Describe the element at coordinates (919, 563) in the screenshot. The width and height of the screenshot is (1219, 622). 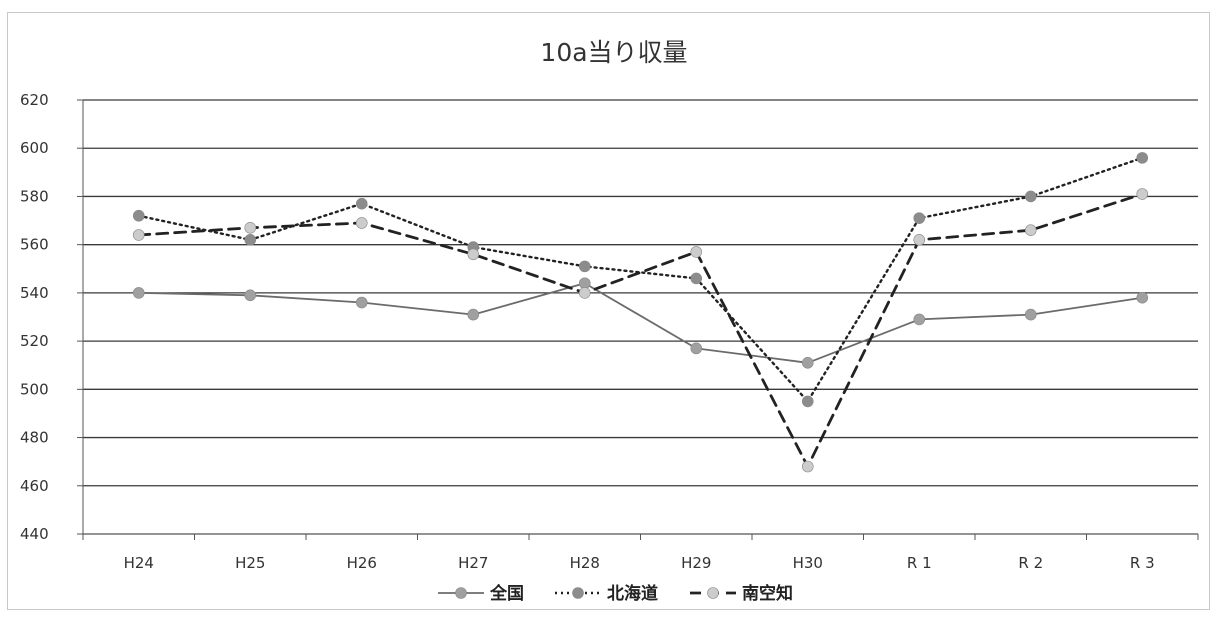
I see `x-tick-label: R 1` at that location.